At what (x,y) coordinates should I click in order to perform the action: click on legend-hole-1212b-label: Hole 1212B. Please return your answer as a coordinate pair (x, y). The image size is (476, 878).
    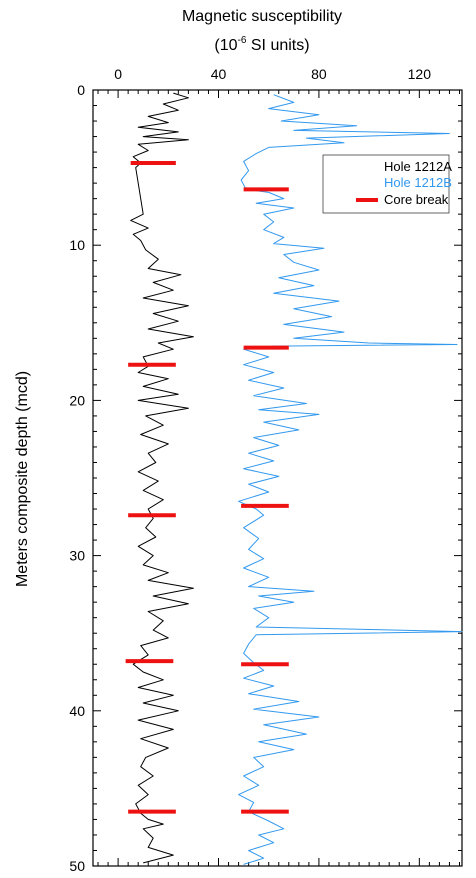
    Looking at the image, I should click on (418, 182).